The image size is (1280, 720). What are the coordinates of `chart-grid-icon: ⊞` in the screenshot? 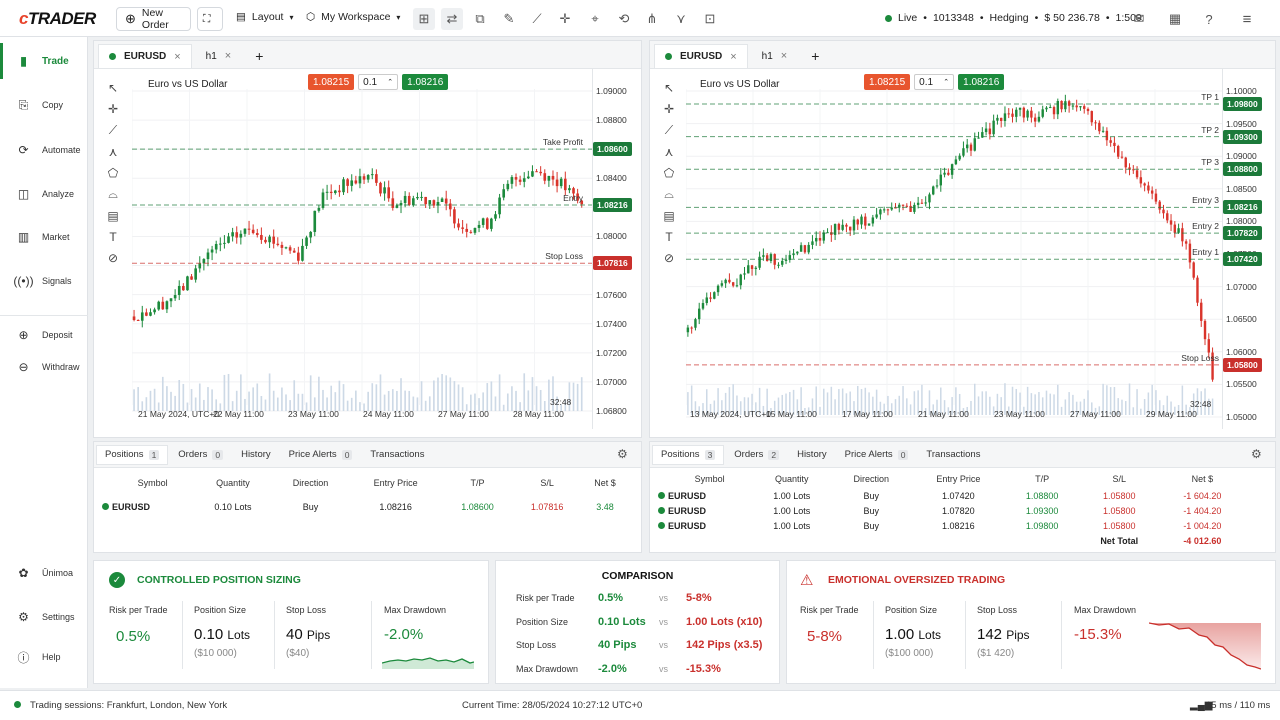 It's located at (424, 19).